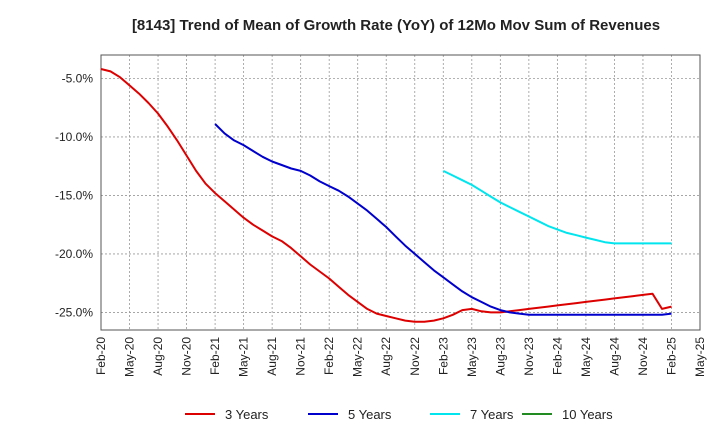 The image size is (720, 440). I want to click on legend: 3 Years 5 Years 7 Years 10 Years, so click(399, 414).